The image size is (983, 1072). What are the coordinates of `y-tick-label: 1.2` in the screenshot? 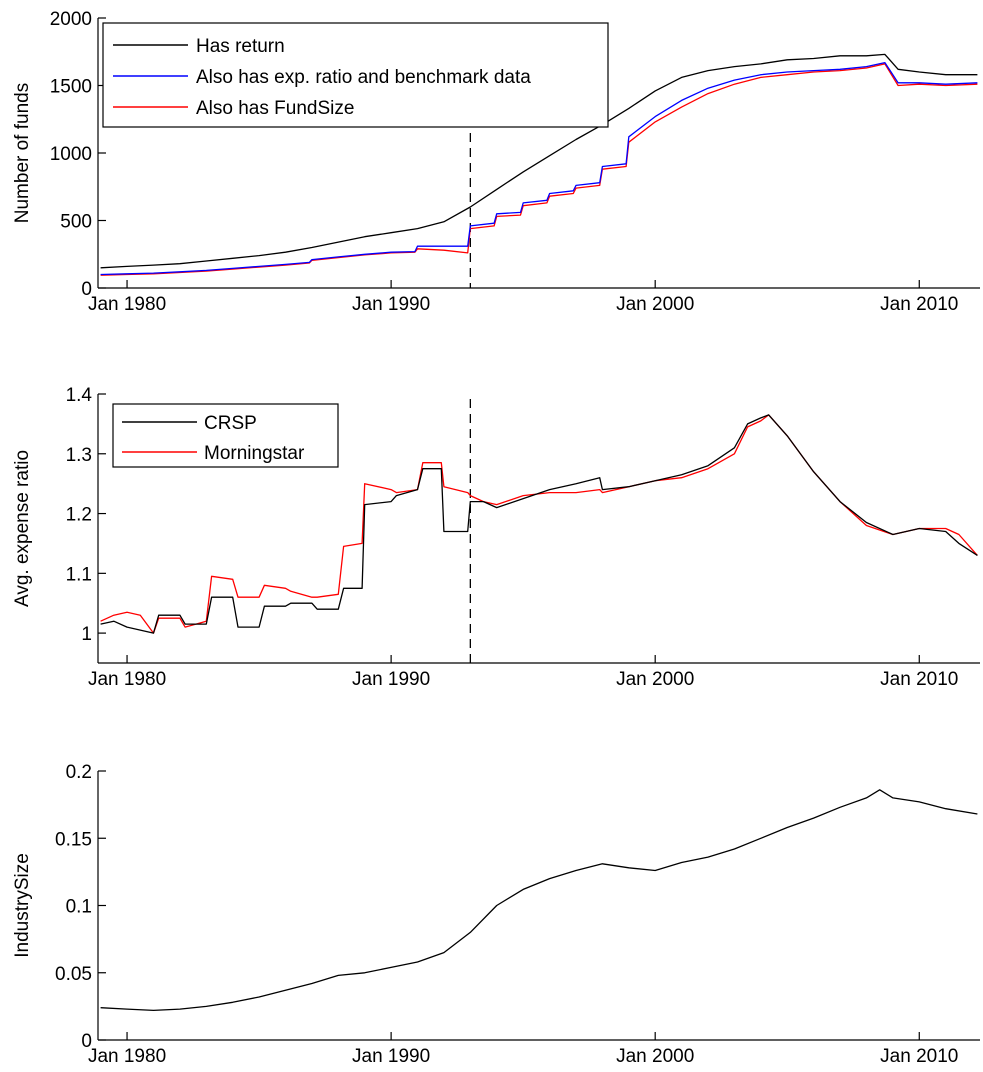 It's located at (79, 515).